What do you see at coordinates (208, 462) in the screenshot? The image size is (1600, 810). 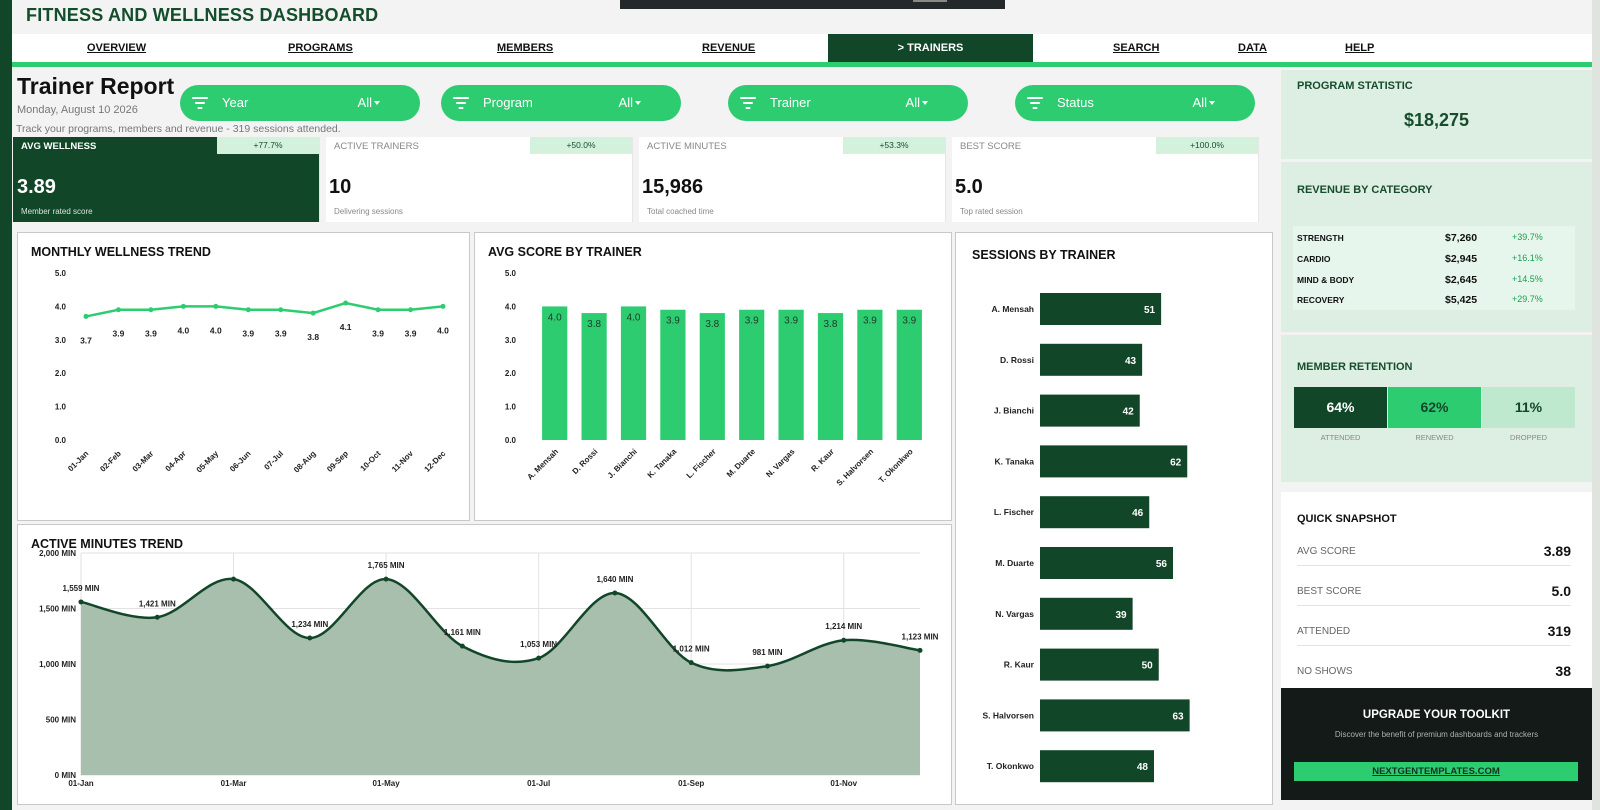 I see `x-tick-label: 05-May` at bounding box center [208, 462].